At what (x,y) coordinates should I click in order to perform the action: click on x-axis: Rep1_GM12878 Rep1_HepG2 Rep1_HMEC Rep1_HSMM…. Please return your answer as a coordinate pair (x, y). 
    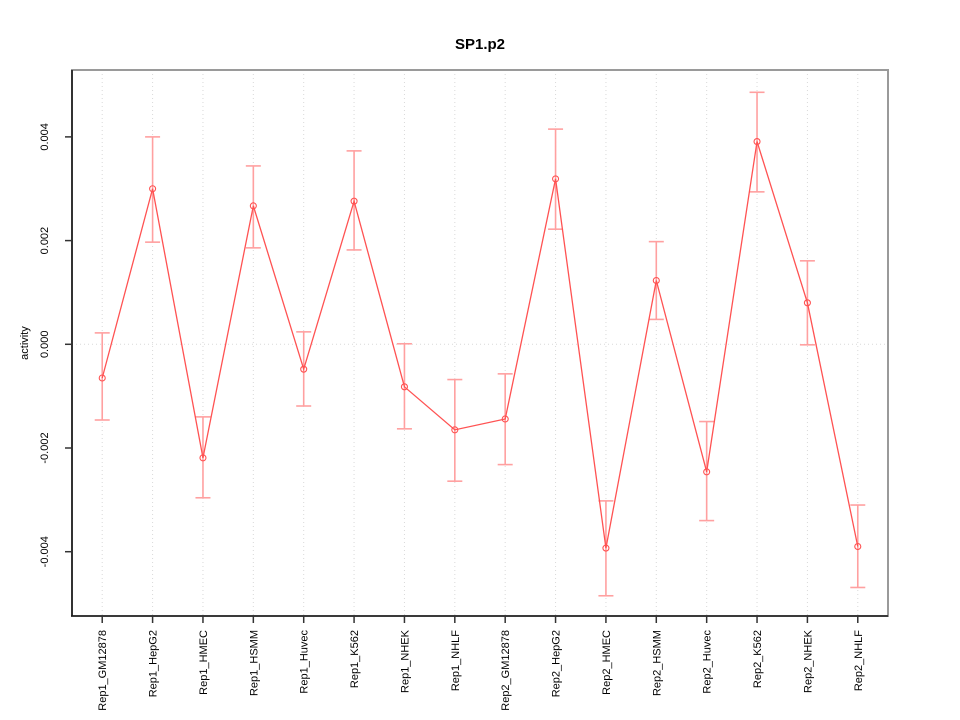
    Looking at the image, I should click on (481, 663).